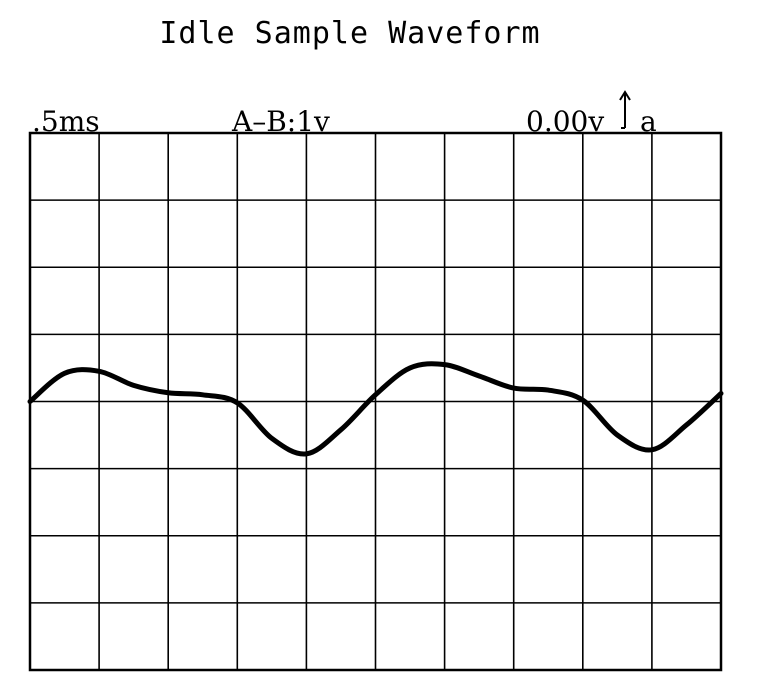  I want to click on trigger-channel-label: a, so click(648, 121).